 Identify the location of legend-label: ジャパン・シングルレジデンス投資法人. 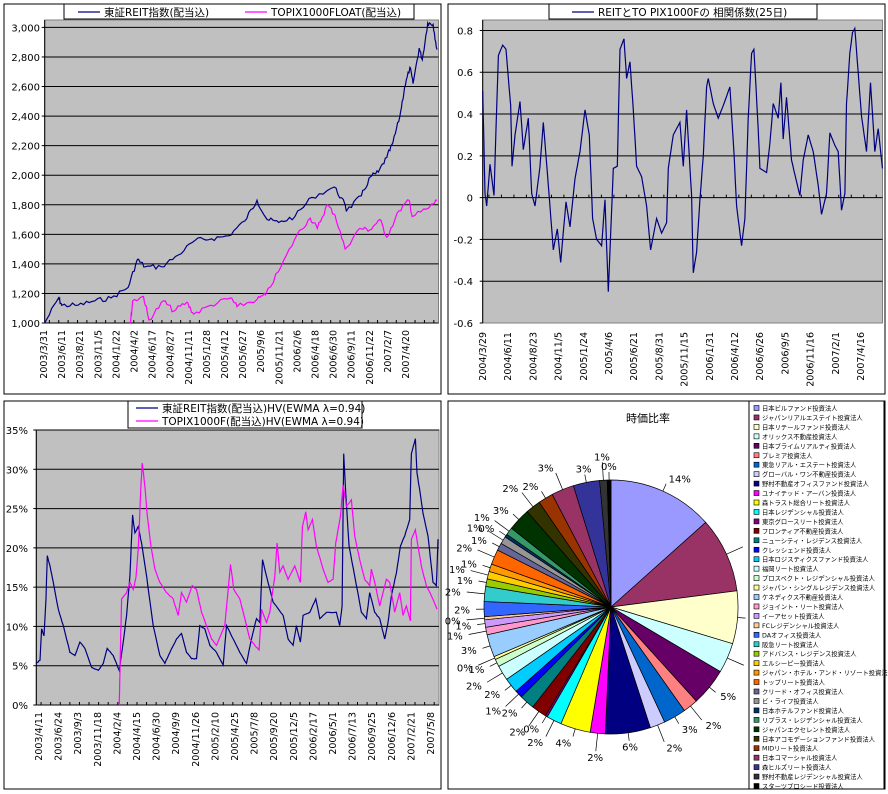
(819, 587).